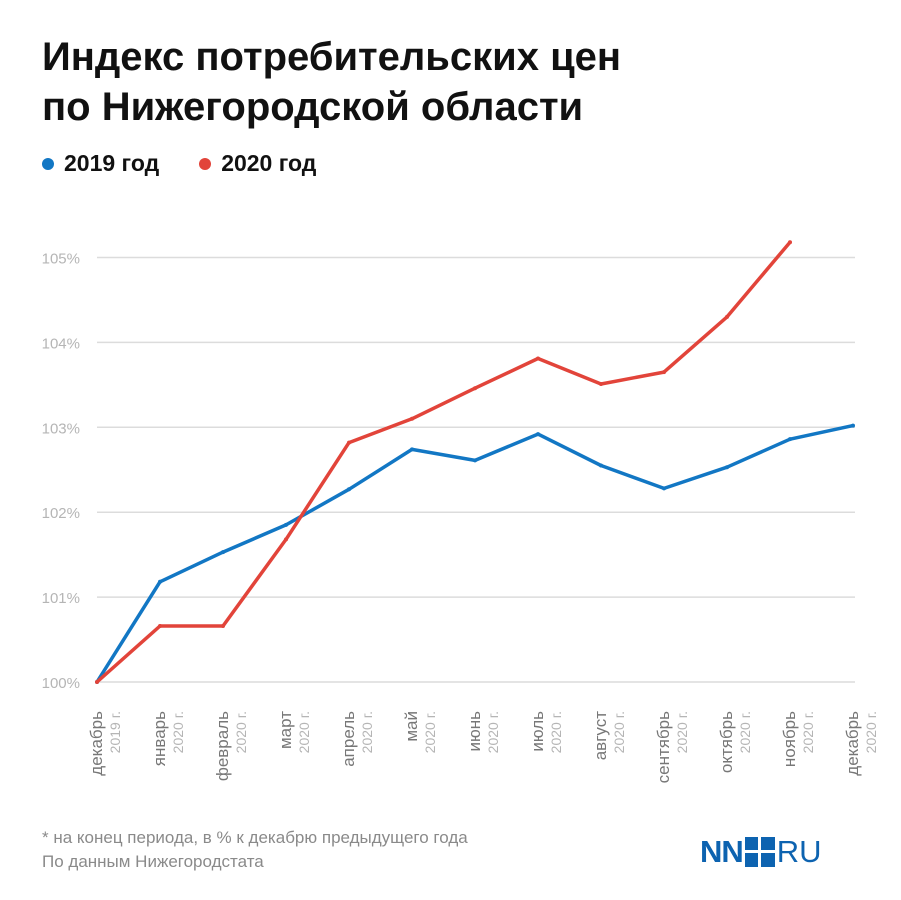 This screenshot has width=901, height=900. I want to click on legend-item-2020: 2020 год, so click(257, 163).